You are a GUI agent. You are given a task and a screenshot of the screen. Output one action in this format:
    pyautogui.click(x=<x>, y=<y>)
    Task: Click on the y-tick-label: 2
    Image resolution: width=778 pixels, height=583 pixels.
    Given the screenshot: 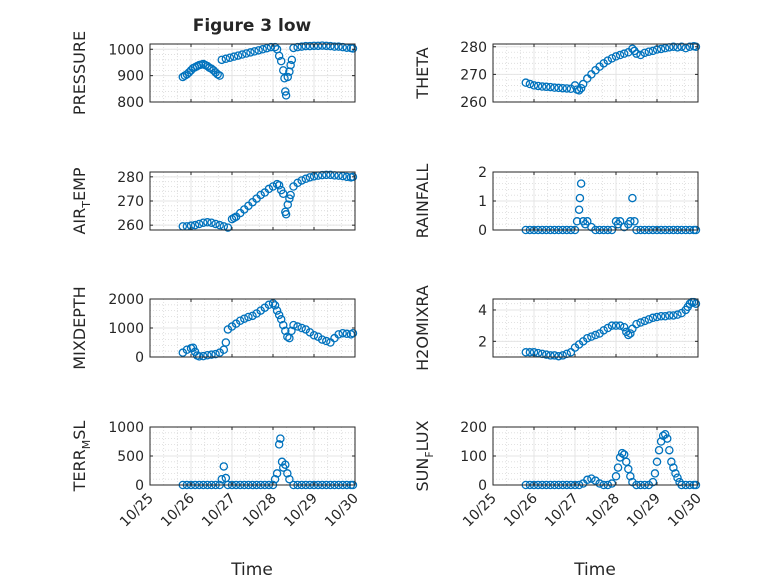 What is the action you would take?
    pyautogui.click(x=482, y=173)
    